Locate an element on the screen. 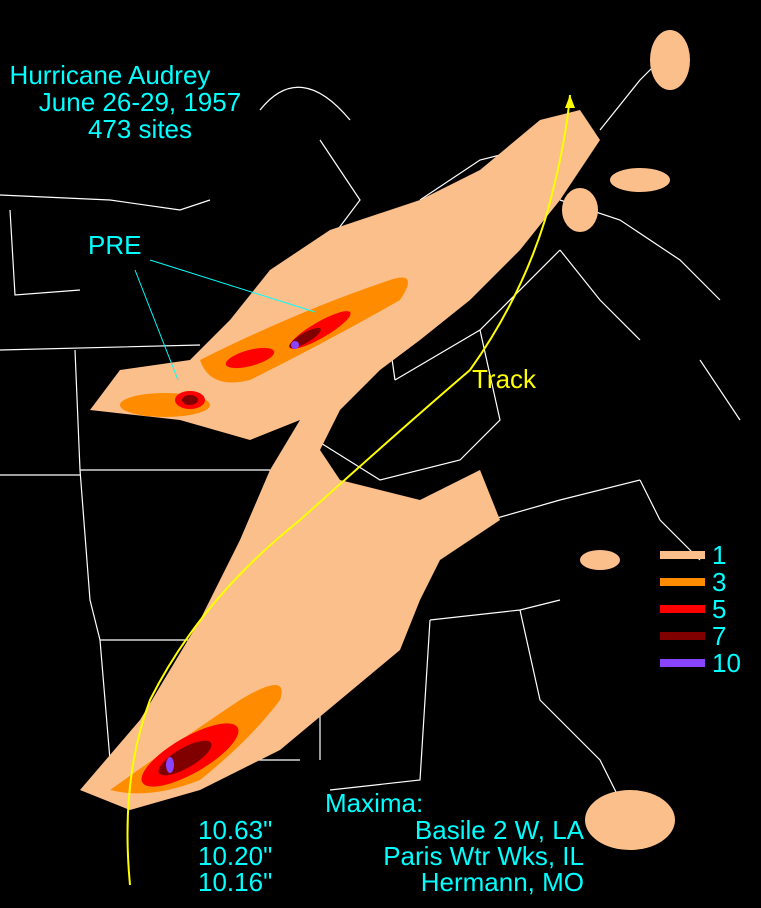 The width and height of the screenshot is (761, 908). title: Hurricane Audrey is located at coordinates (110, 75).